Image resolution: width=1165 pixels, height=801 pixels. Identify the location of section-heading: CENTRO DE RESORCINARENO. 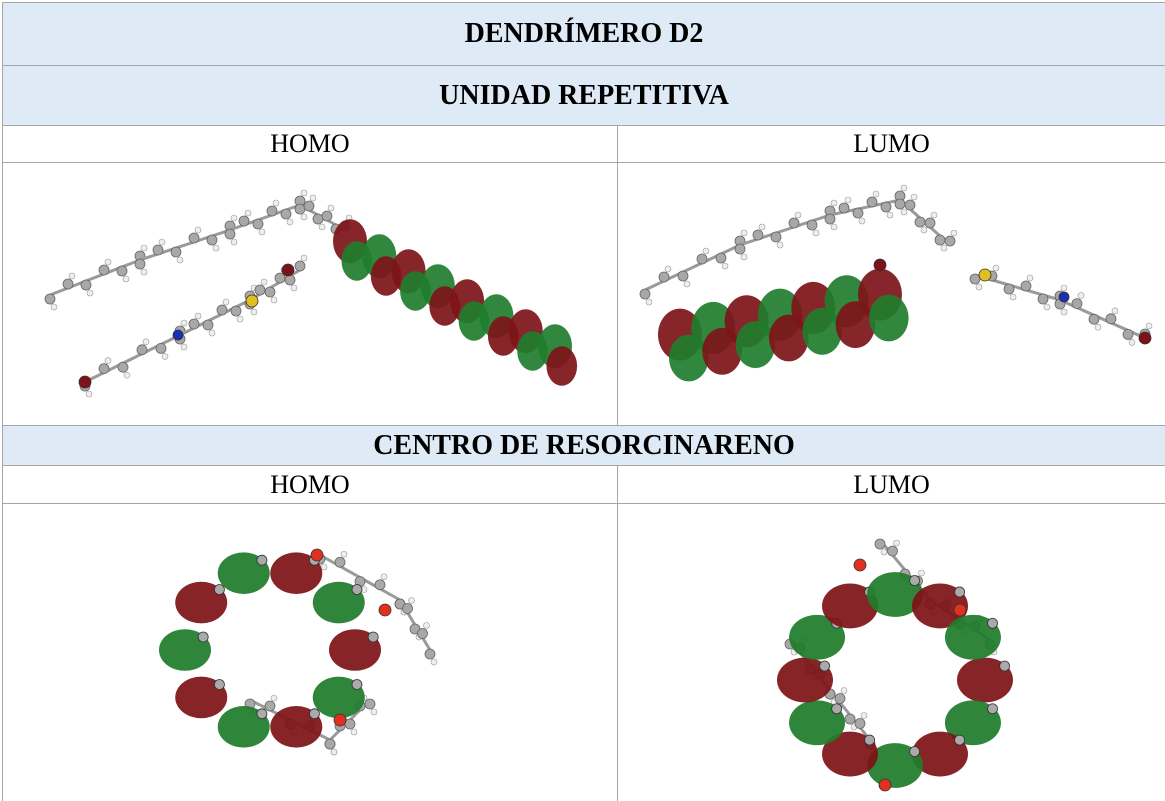
(583, 445).